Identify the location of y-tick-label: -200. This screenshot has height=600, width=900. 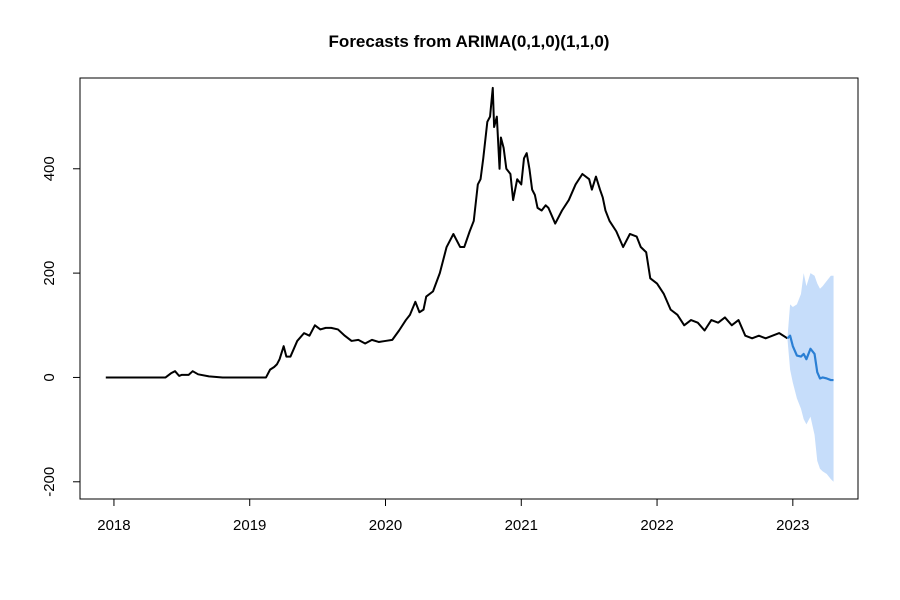
(49, 482).